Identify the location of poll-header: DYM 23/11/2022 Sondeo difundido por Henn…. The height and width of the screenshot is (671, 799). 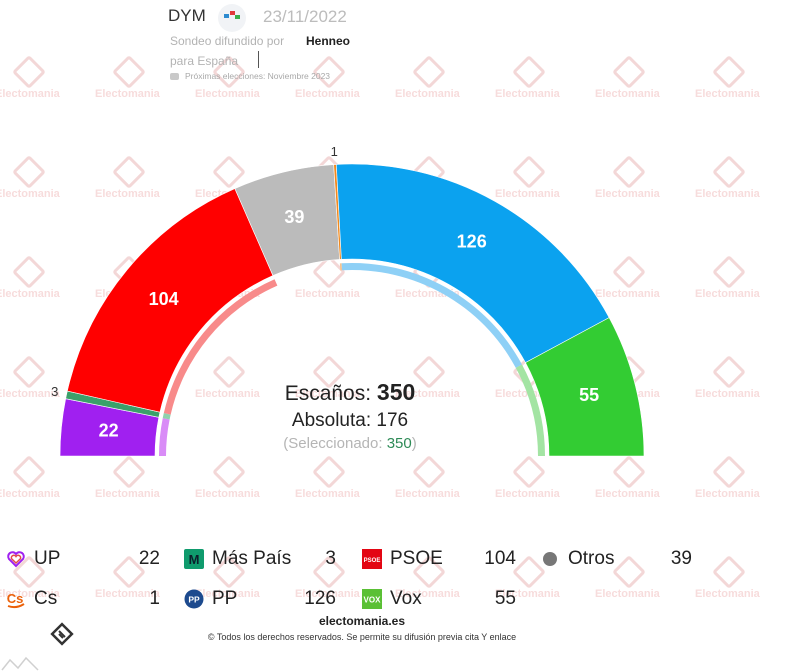
(348, 44).